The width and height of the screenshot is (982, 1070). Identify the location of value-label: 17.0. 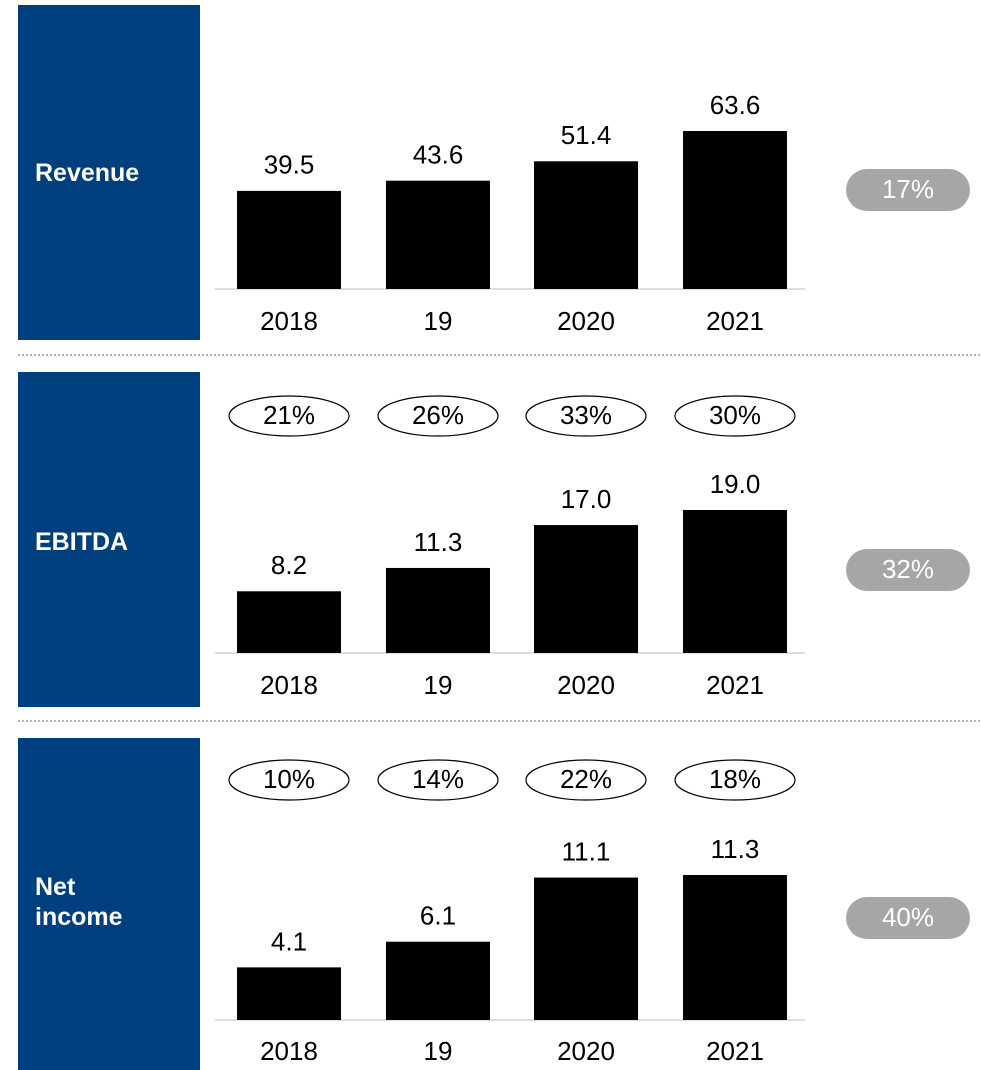
(586, 499).